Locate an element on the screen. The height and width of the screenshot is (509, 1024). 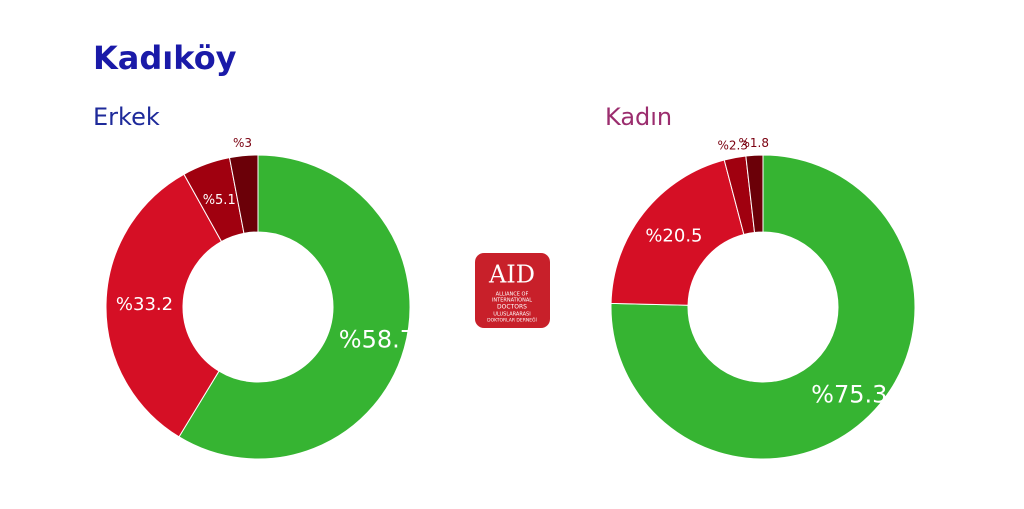
logo-box is located at coordinates (512, 290).